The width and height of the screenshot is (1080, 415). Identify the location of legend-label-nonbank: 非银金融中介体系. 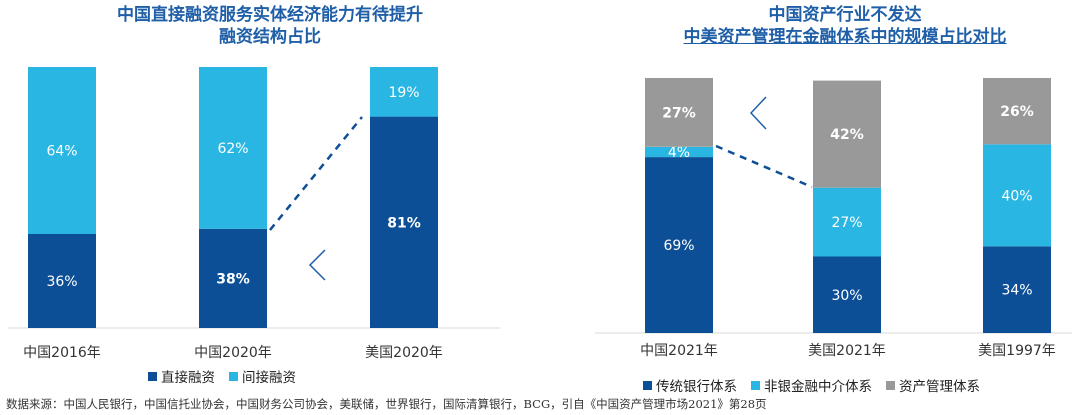
(818, 387).